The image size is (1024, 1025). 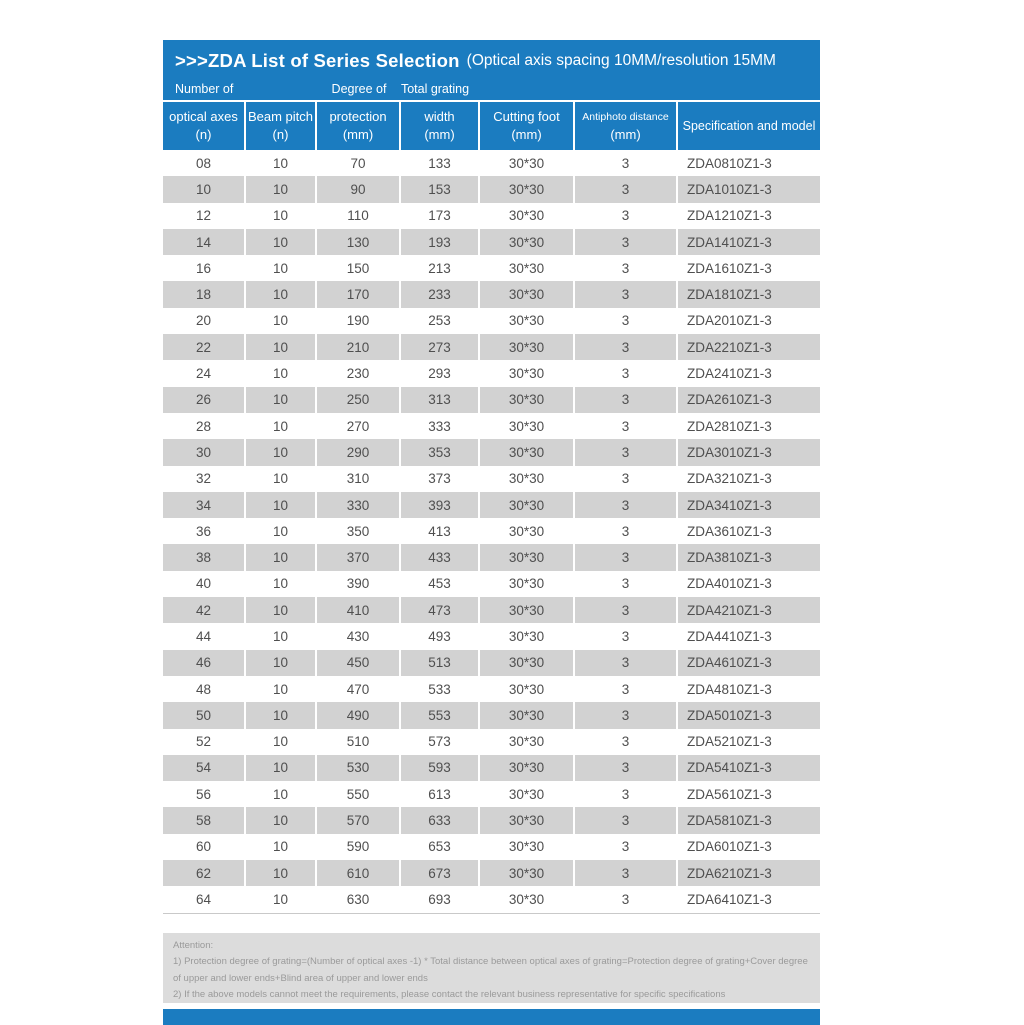 I want to click on table-cell: 170, so click(x=359, y=294).